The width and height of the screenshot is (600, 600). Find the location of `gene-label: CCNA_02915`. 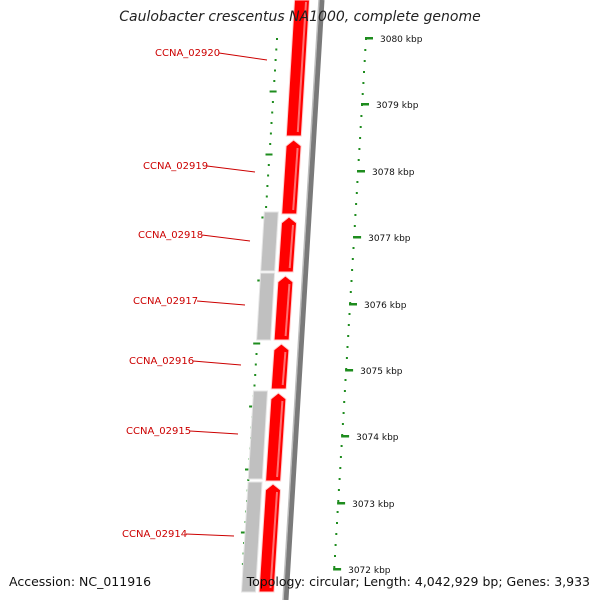

gene-label: CCNA_02915 is located at coordinates (158, 431).